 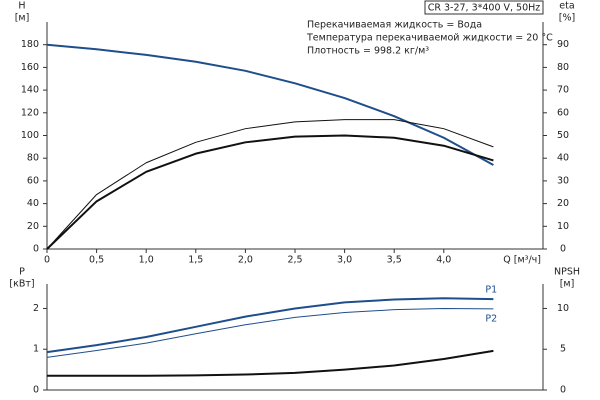 What do you see at coordinates (563, 112) in the screenshot?
I see `y2-tick-label: 60` at bounding box center [563, 112].